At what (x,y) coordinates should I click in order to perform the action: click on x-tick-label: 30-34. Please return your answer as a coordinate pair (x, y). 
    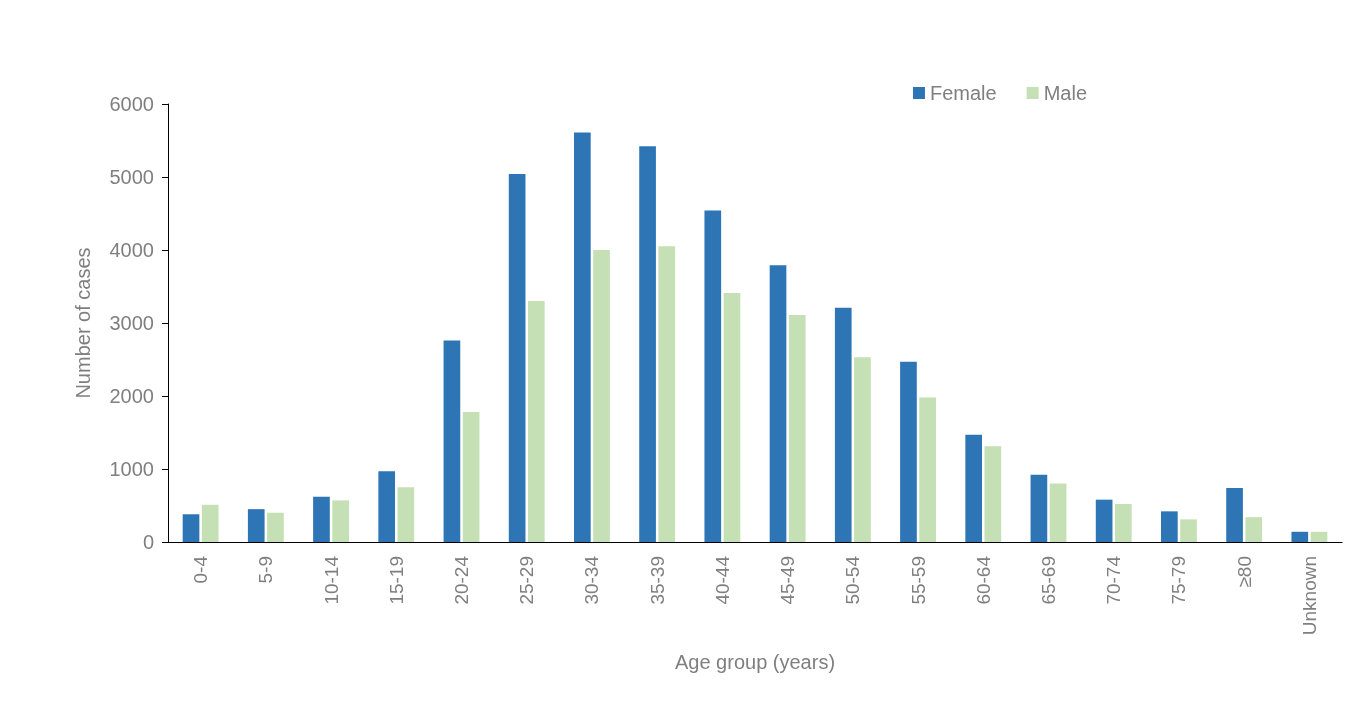
    Looking at the image, I should click on (592, 580).